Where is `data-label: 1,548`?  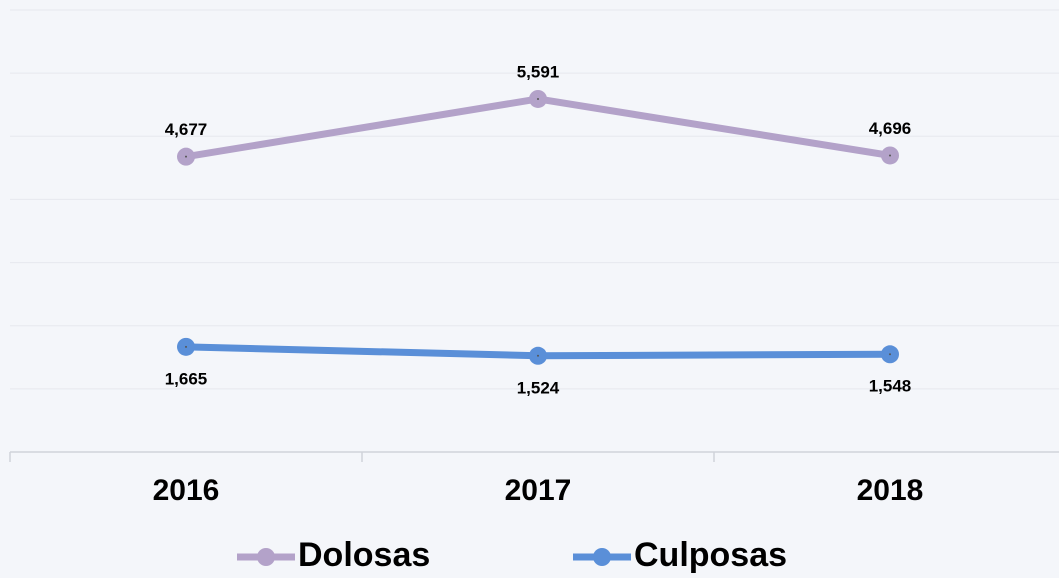 data-label: 1,548 is located at coordinates (890, 386).